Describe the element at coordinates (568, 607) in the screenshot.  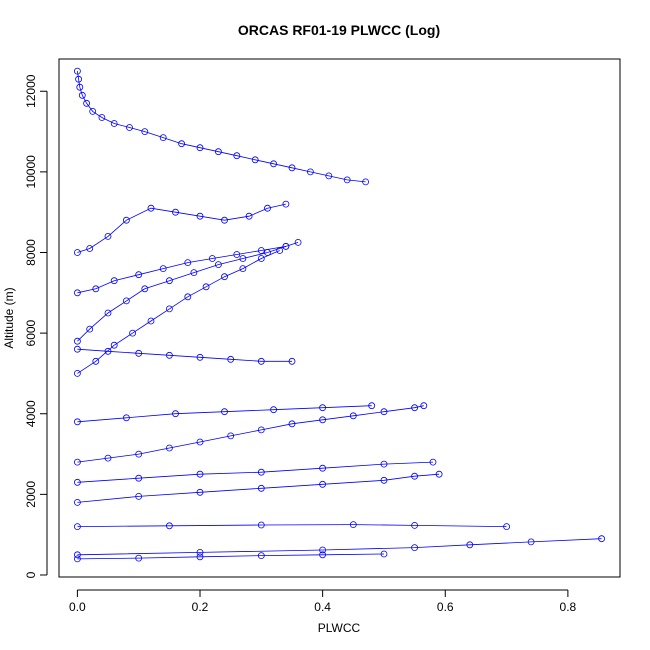
I see `x-tick-label: 0.8` at that location.